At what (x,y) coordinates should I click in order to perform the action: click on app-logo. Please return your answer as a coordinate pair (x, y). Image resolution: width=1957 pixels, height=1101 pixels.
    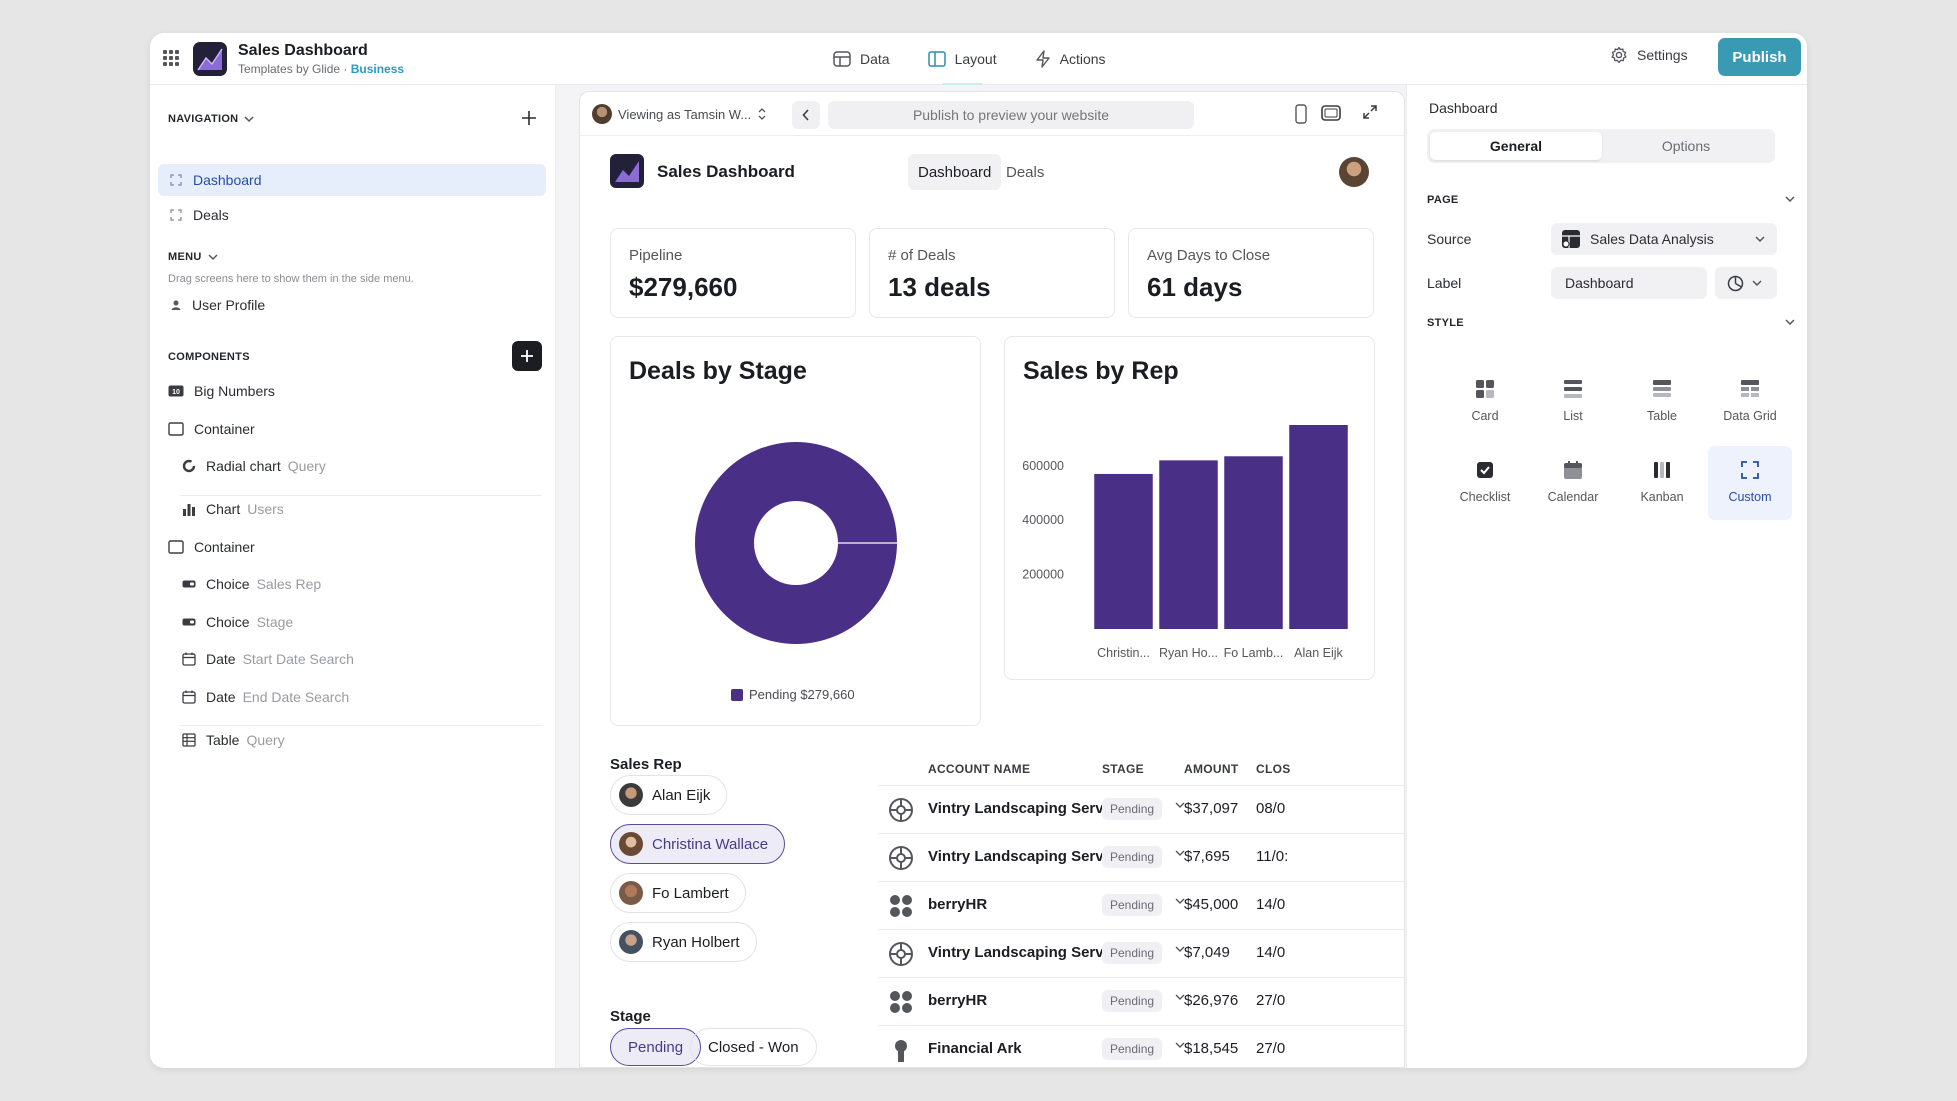
    Looking at the image, I should click on (210, 59).